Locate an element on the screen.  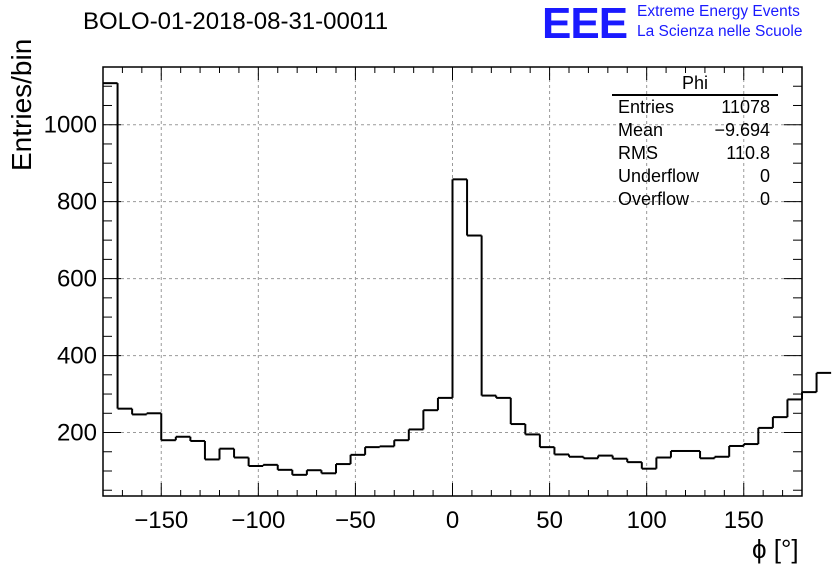
x-axis-label: ϕ [°] is located at coordinates (775, 549).